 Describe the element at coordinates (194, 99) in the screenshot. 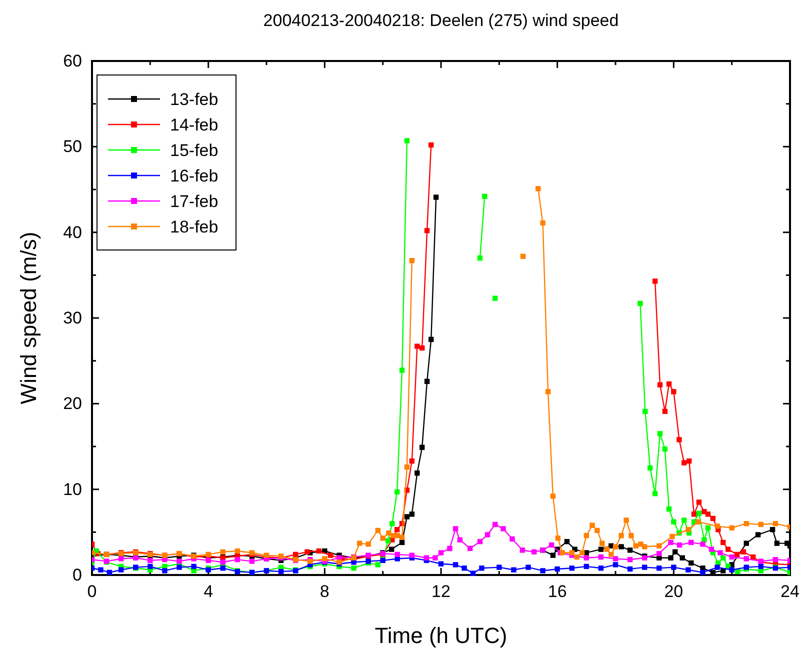

I see `legend-label: 13-feb` at that location.